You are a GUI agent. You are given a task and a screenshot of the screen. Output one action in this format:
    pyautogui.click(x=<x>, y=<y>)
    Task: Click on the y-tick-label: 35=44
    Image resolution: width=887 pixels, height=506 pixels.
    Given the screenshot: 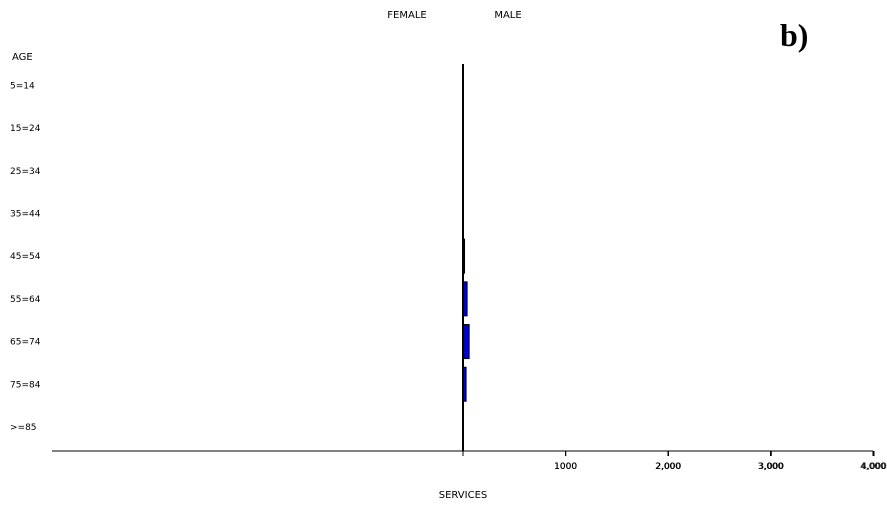 What is the action you would take?
    pyautogui.click(x=25, y=214)
    